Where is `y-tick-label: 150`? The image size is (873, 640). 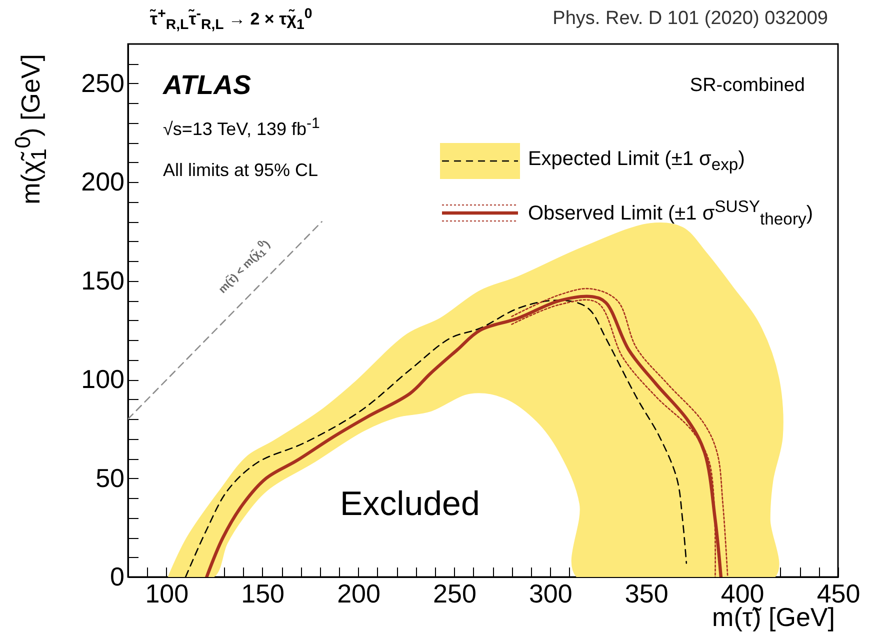
y-tick-label: 150 is located at coordinates (102, 280).